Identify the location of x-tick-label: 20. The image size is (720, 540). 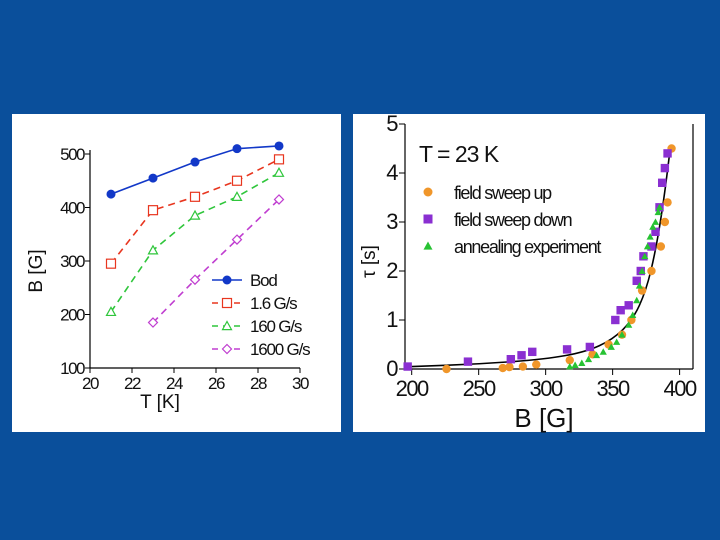
(90, 383).